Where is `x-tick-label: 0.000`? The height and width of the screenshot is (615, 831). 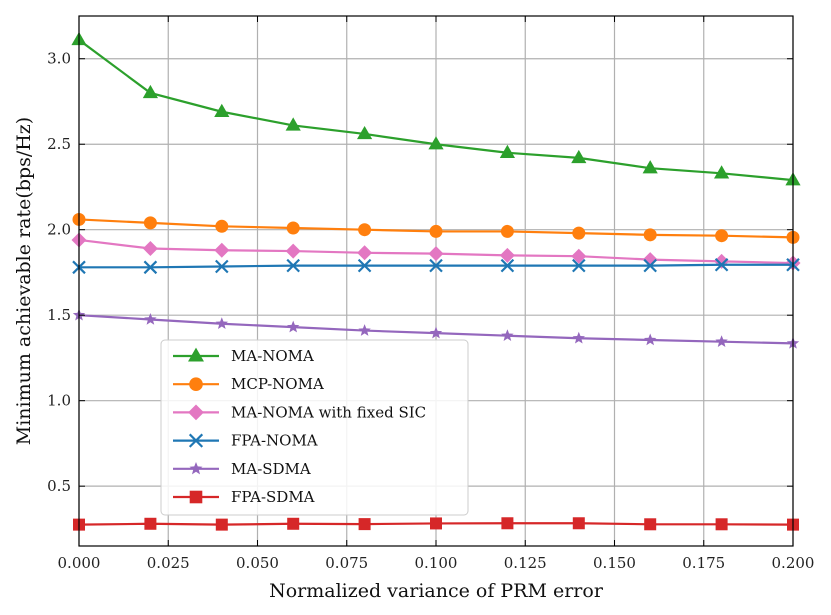 x-tick-label: 0.000 is located at coordinates (79, 563).